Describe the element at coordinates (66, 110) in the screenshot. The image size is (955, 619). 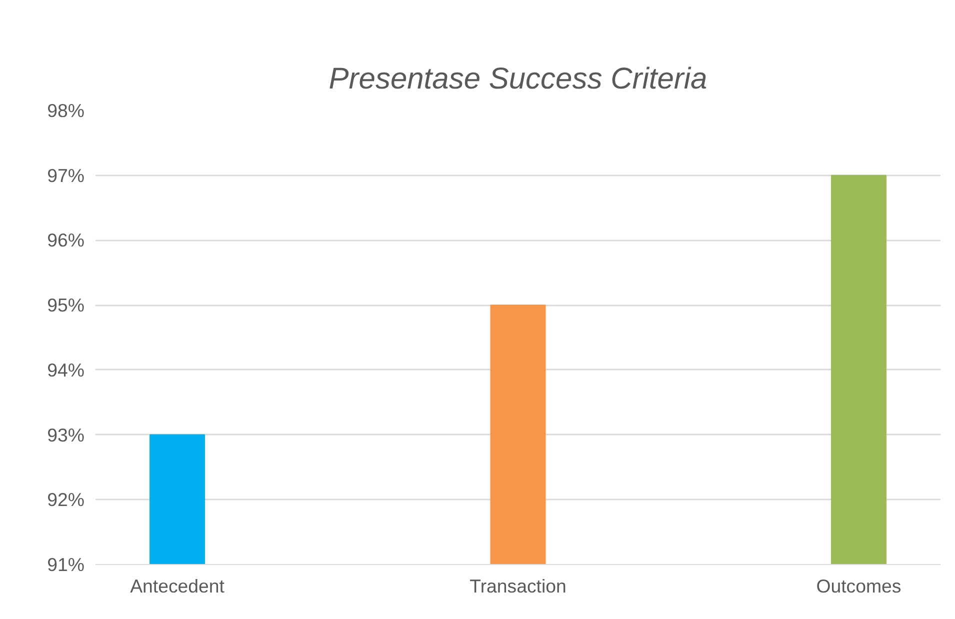
I see `y-tick-label: 98%` at that location.